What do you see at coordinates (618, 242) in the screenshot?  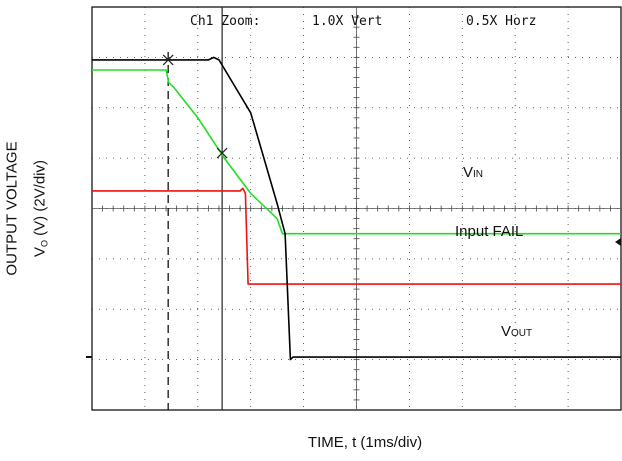 I see `trigger-arrow-icon` at bounding box center [618, 242].